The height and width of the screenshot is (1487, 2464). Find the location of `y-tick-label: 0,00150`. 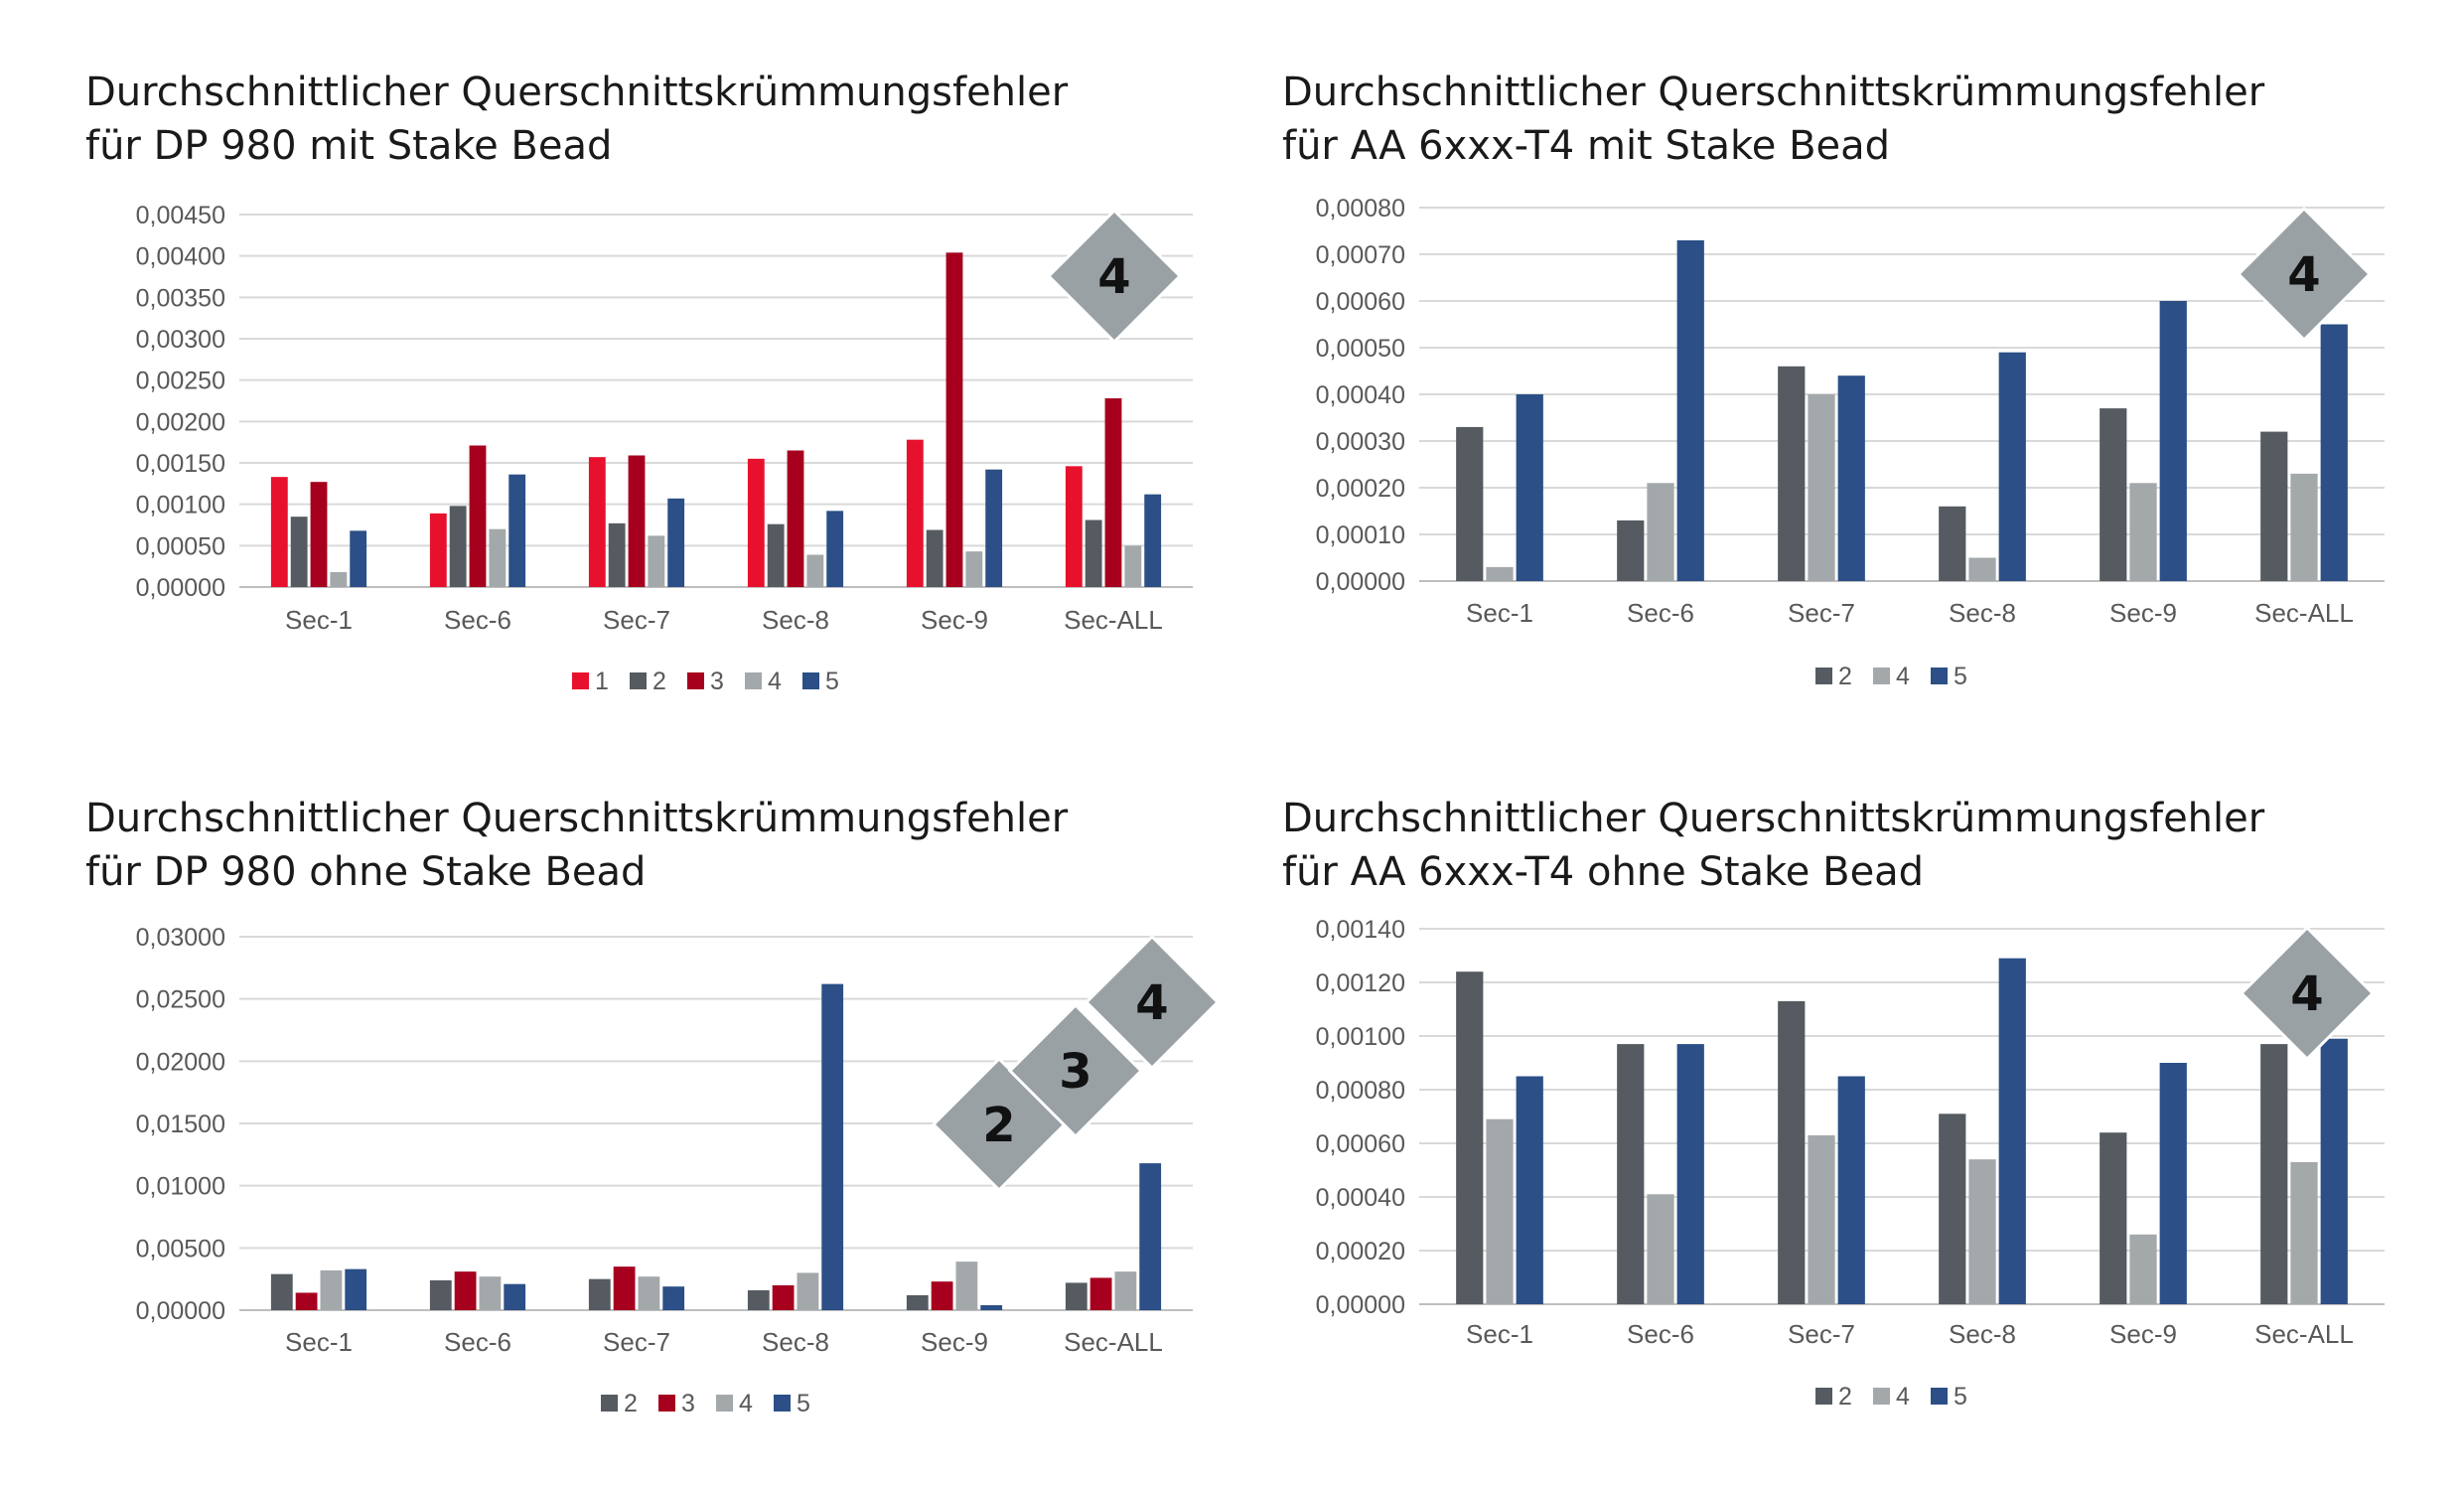

y-tick-label: 0,00150 is located at coordinates (180, 464).